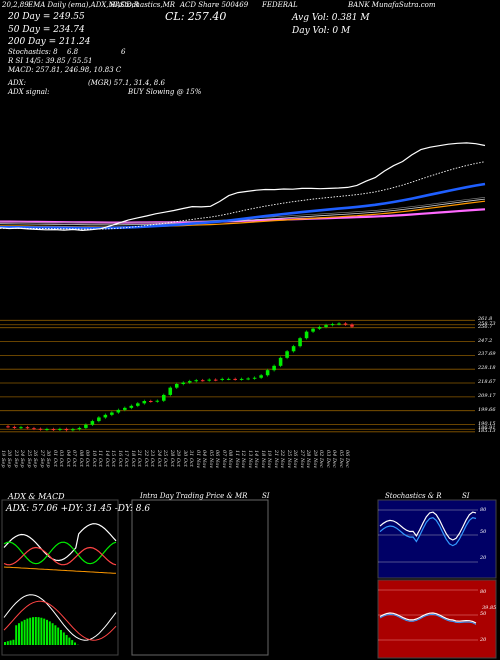 The height and width of the screenshot is (660, 500). Describe the element at coordinates (78, 509) in the screenshot. I see `adx-readout: ADX: 57.06 +DY: 31.45 -DY: 8.6` at that location.